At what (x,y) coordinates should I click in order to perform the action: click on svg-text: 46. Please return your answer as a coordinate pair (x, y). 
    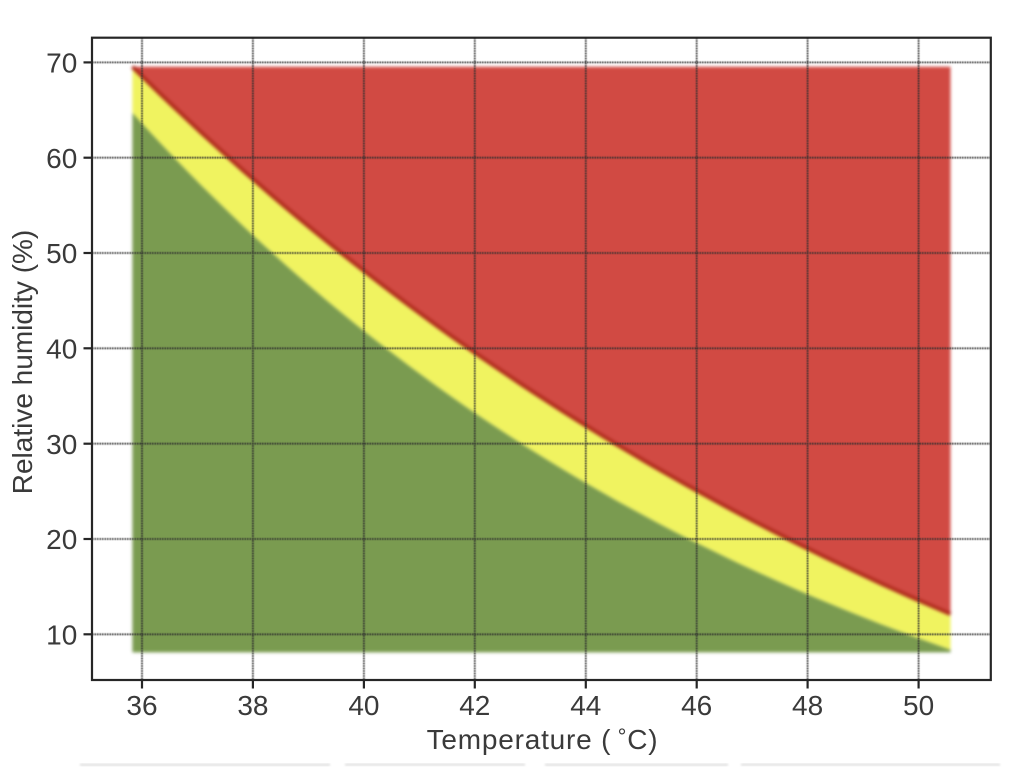
    Looking at the image, I should click on (696, 705).